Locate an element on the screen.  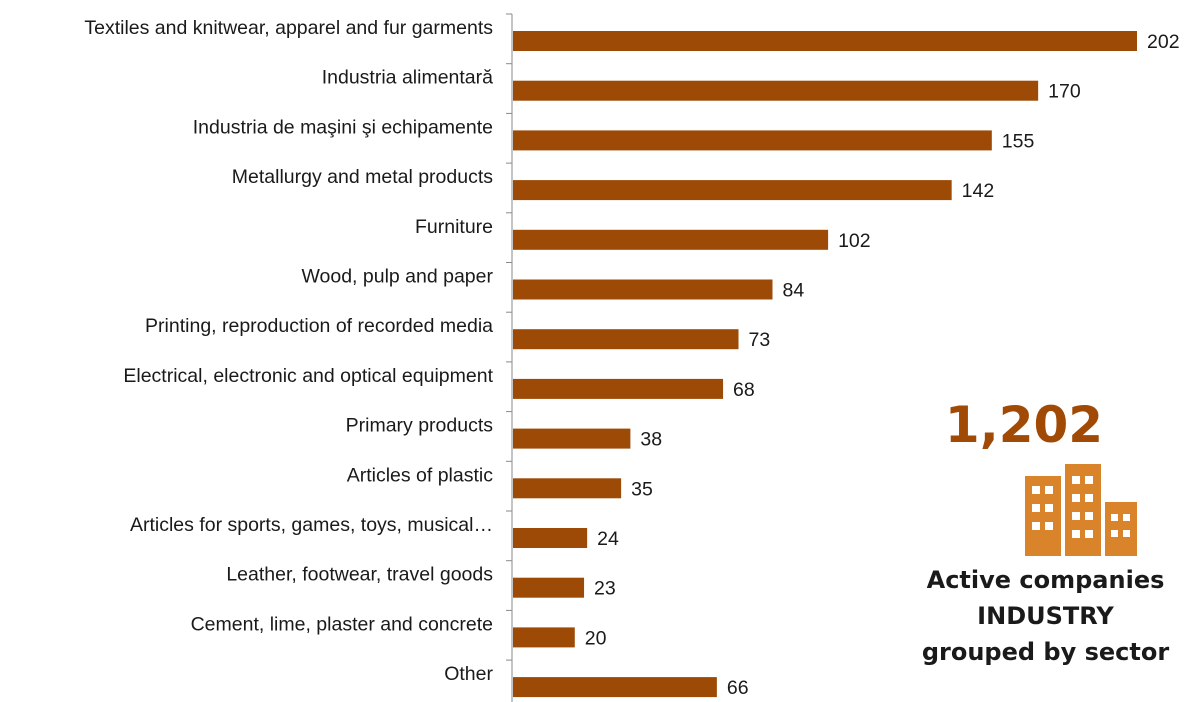
total-companies-value: 1,202 is located at coordinates (1024, 425).